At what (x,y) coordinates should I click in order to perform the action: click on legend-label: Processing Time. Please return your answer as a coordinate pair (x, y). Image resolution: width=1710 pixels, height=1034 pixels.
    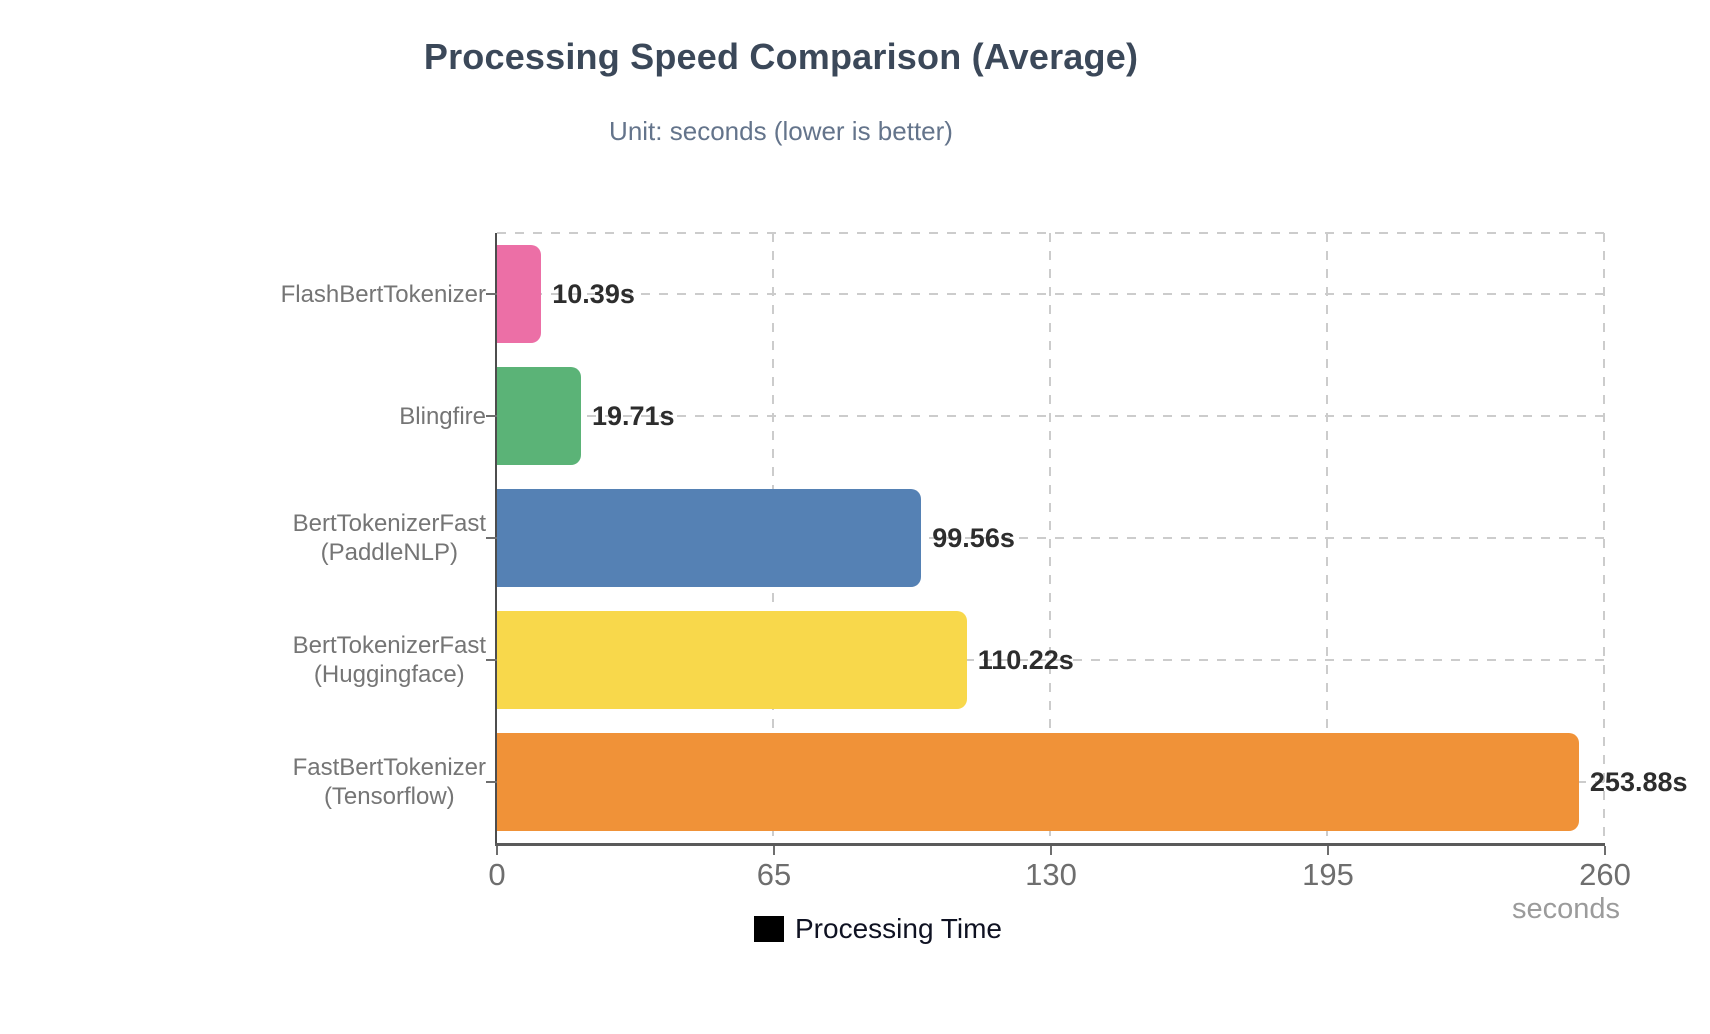
    Looking at the image, I should click on (898, 928).